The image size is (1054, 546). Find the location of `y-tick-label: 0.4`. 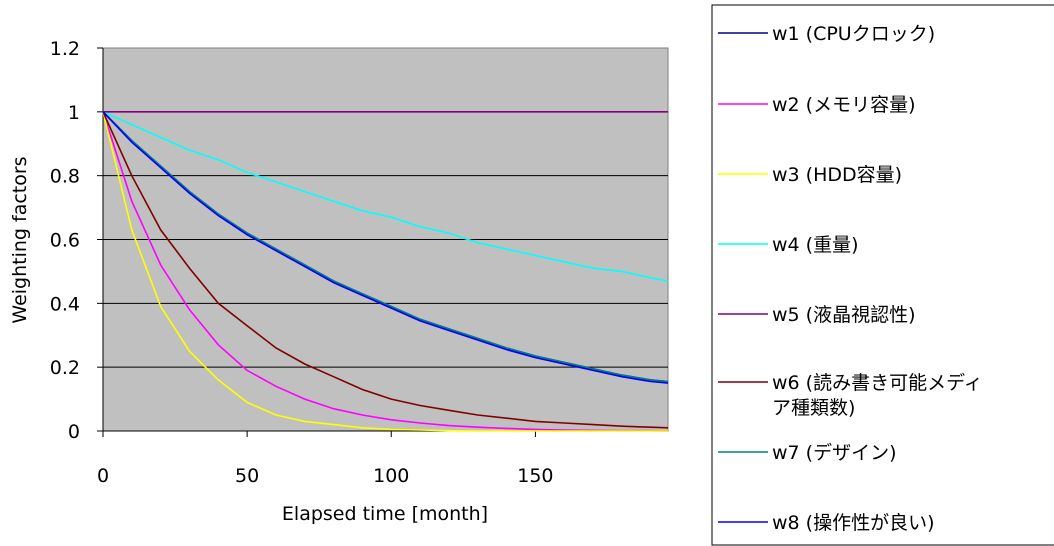

y-tick-label: 0.4 is located at coordinates (65, 304).